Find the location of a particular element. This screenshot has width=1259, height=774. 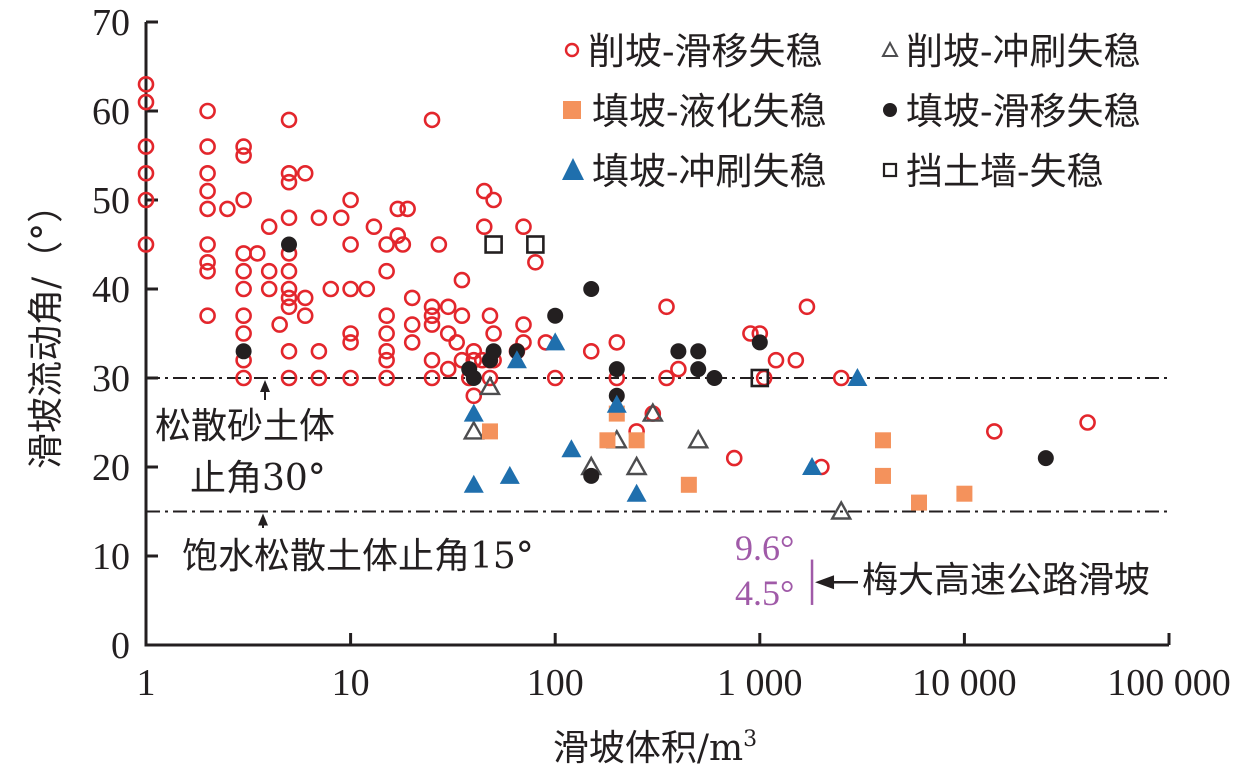

x-tick-label: 100 000 is located at coordinates (1169, 683).